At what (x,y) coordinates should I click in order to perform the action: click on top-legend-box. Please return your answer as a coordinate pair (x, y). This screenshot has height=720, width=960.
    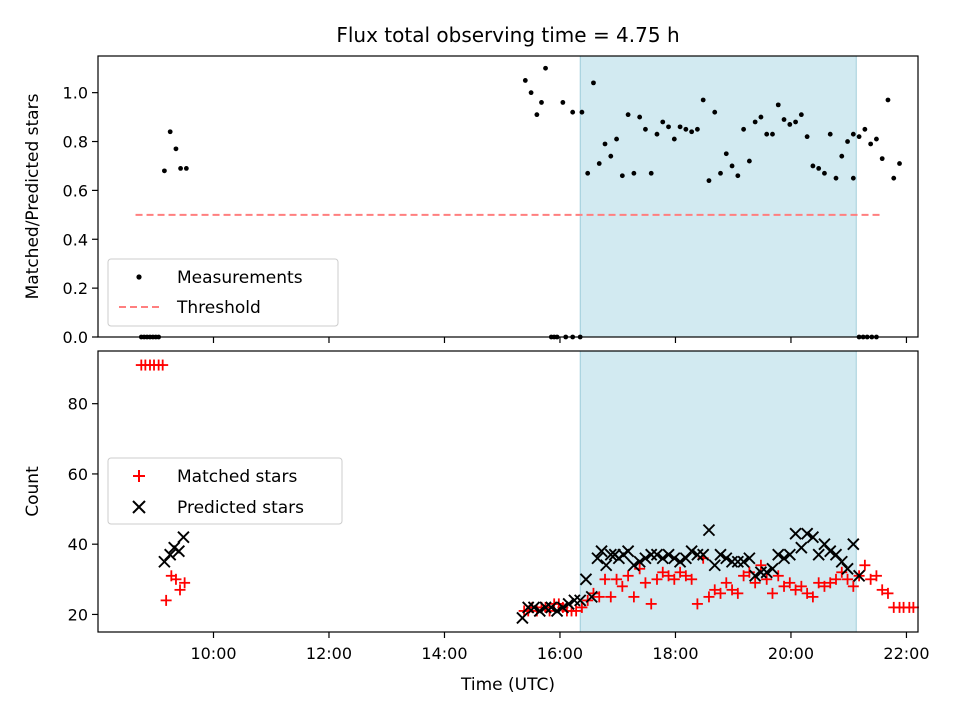
    Looking at the image, I should click on (223, 292).